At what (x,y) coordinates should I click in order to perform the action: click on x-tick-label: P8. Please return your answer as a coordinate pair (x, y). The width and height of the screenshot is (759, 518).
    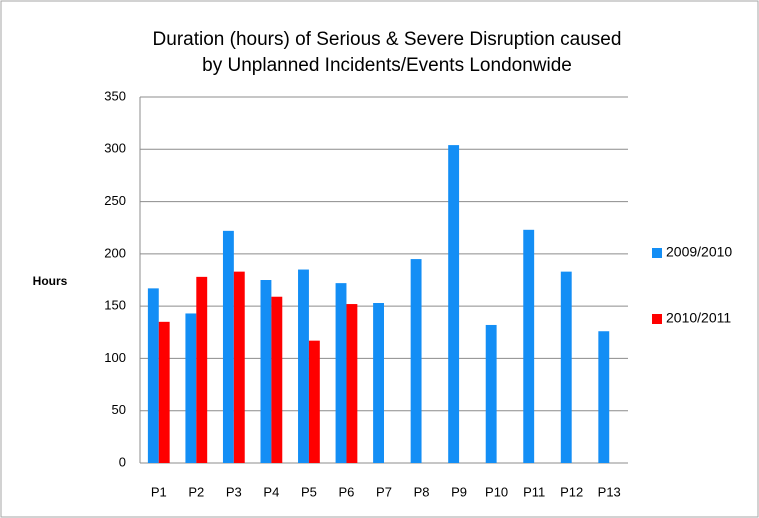
    Looking at the image, I should click on (422, 491).